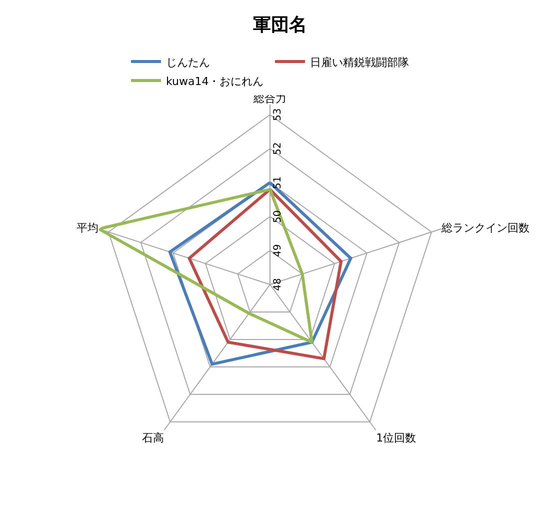 The height and width of the screenshot is (514, 560). What do you see at coordinates (153, 438) in the screenshot?
I see `spoke-label: 石高` at bounding box center [153, 438].